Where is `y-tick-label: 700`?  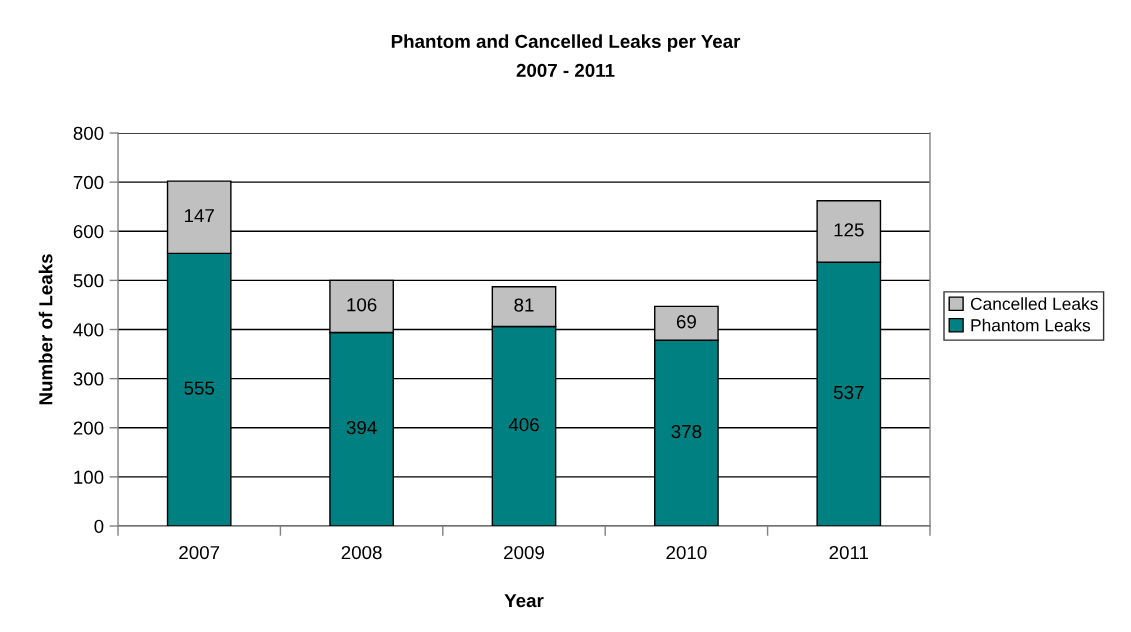
y-tick-label: 700 is located at coordinates (88, 182).